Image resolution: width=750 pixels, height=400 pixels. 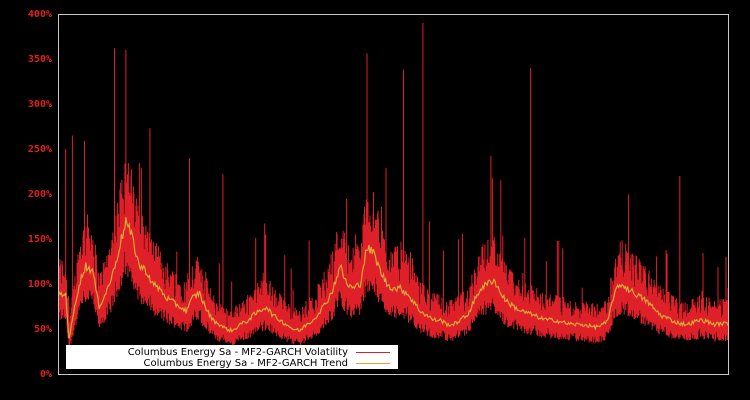 I want to click on y-tick-label: 300%, so click(x=39, y=104).